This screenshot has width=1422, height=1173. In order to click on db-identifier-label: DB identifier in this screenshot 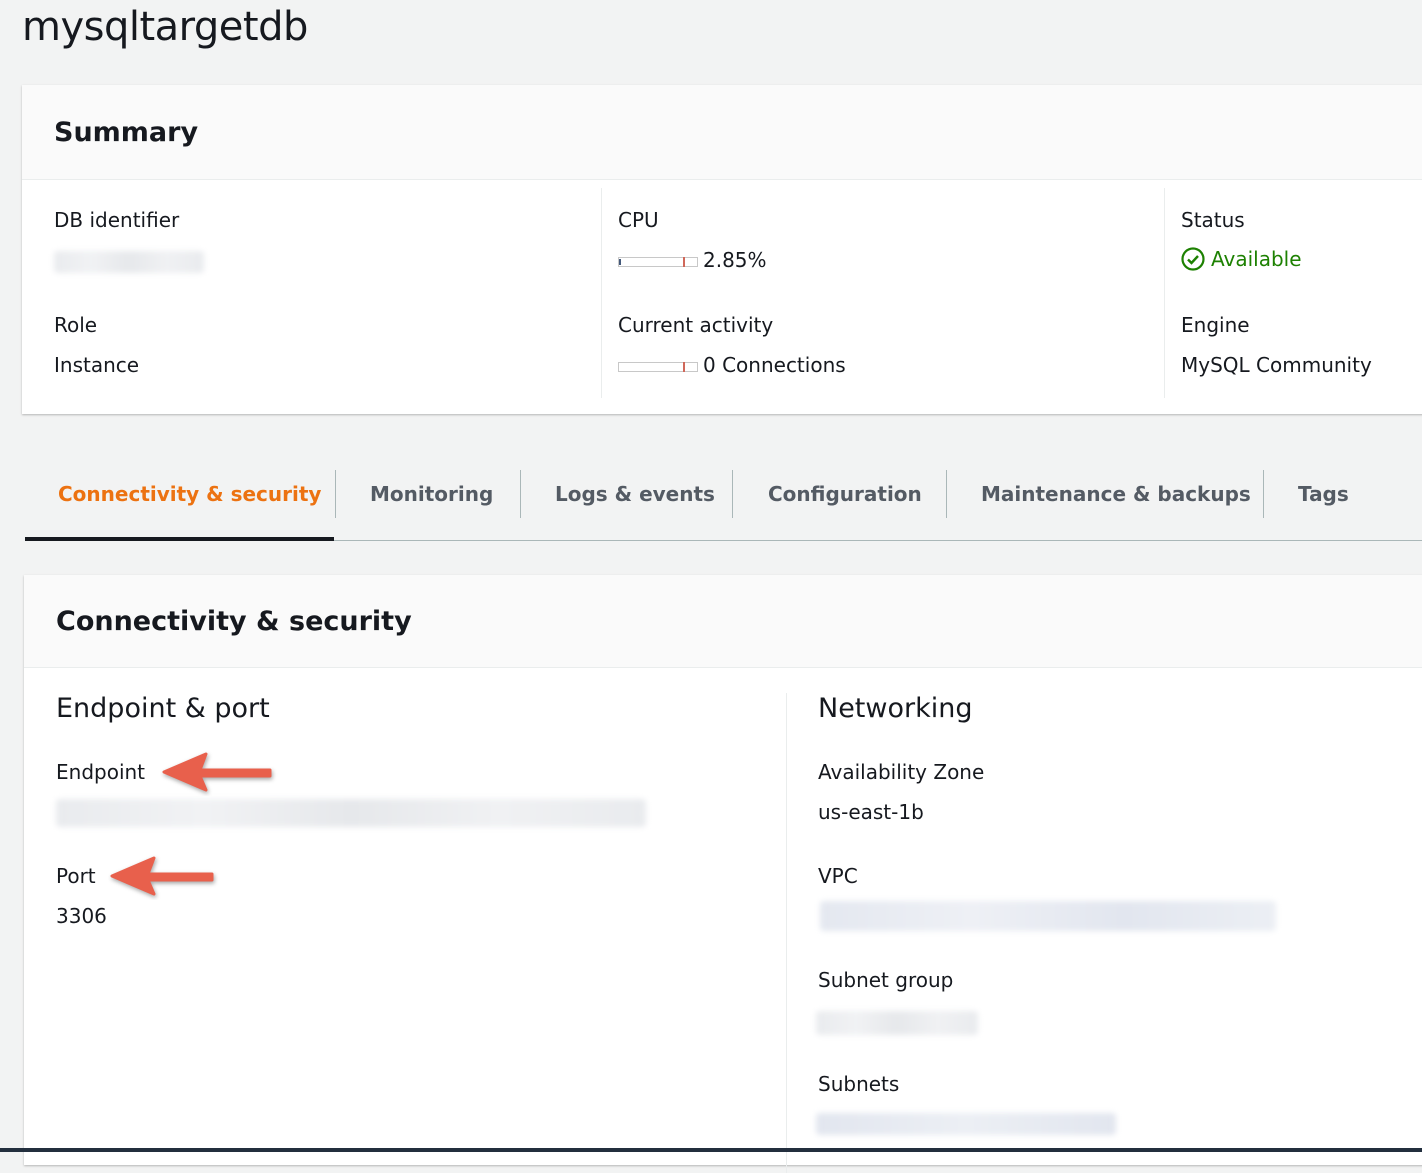, I will do `click(117, 220)`.